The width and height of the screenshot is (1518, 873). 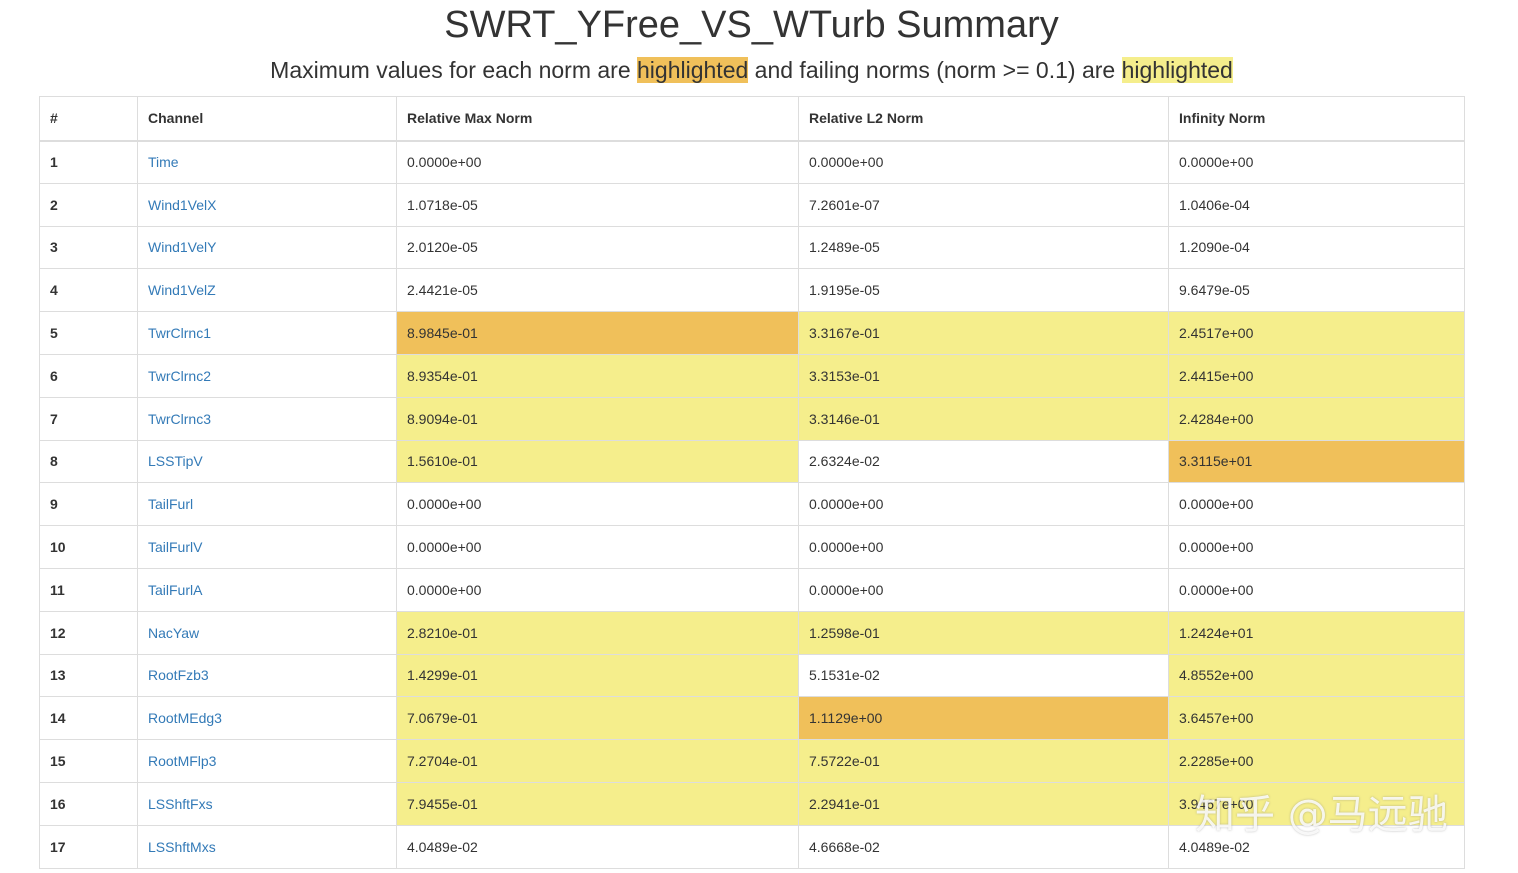 I want to click on relative-l2-norm-cell: 3.3153e-01, so click(x=983, y=375).